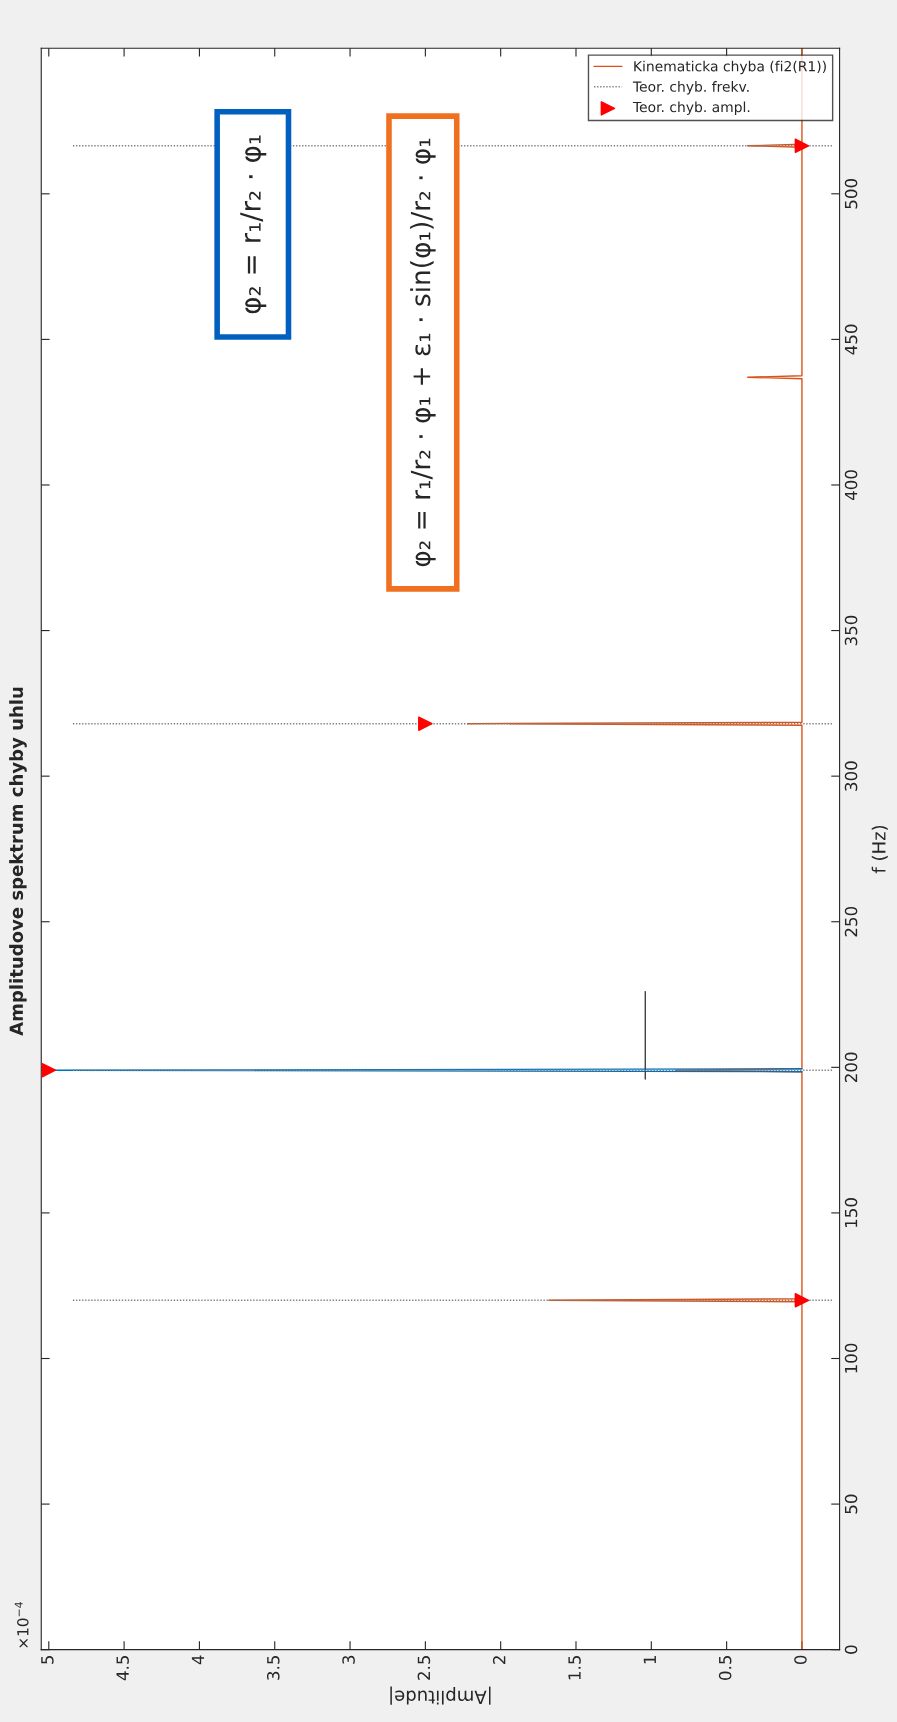  What do you see at coordinates (122, 1668) in the screenshot?
I see `x-tick-label: 4.5` at bounding box center [122, 1668].